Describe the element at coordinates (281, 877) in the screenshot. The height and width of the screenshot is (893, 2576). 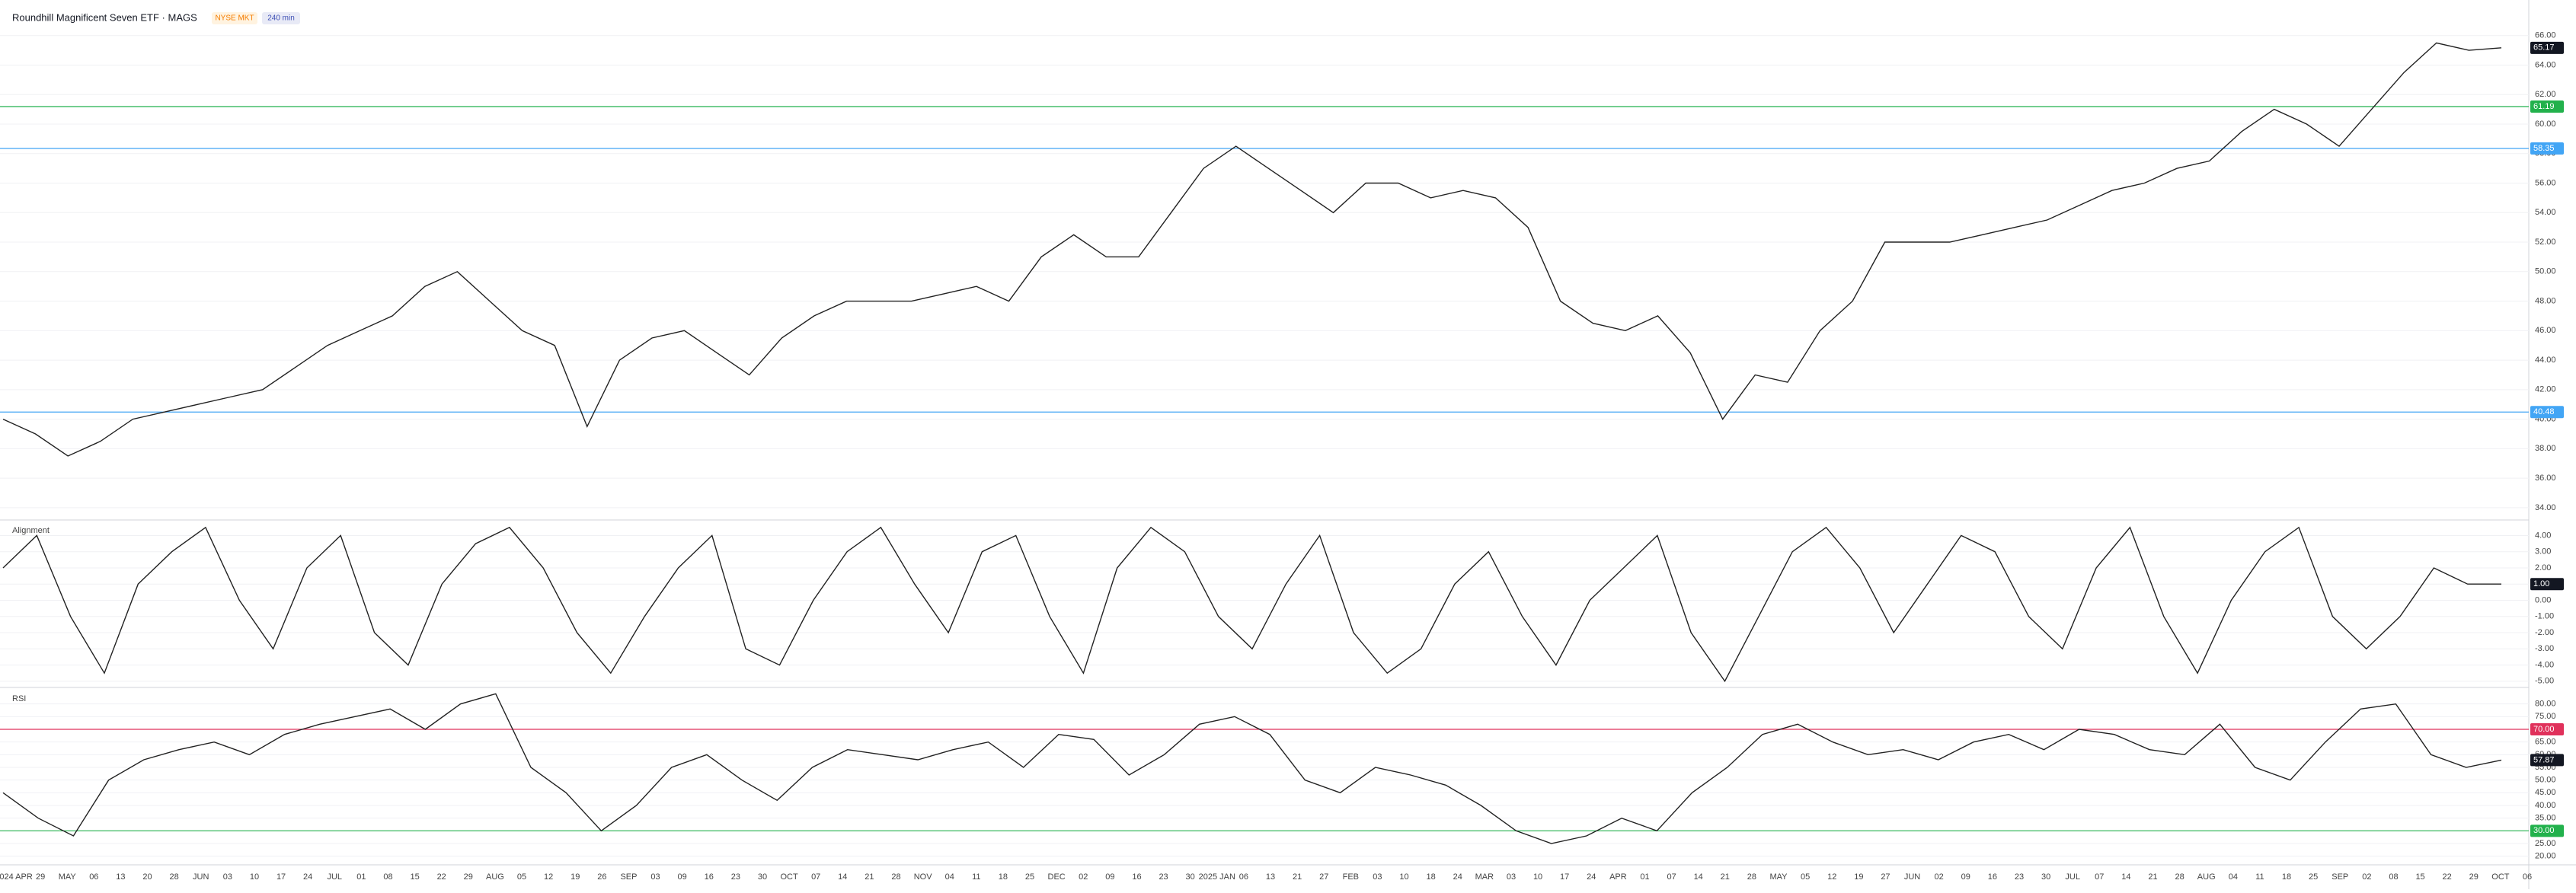
I see `x-tick-label: 17` at that location.